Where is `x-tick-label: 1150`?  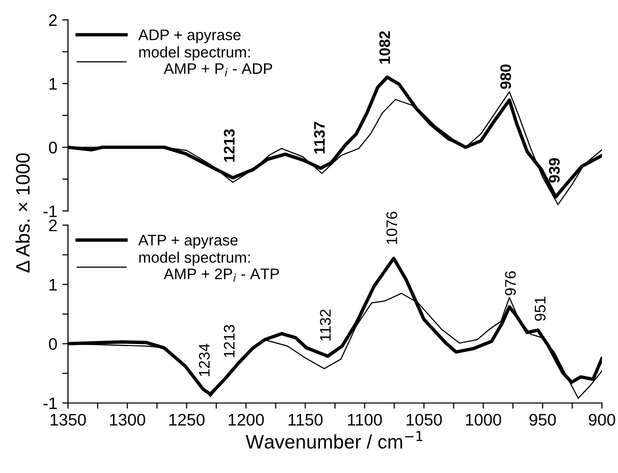
x-tick-label: 1150 is located at coordinates (305, 420).